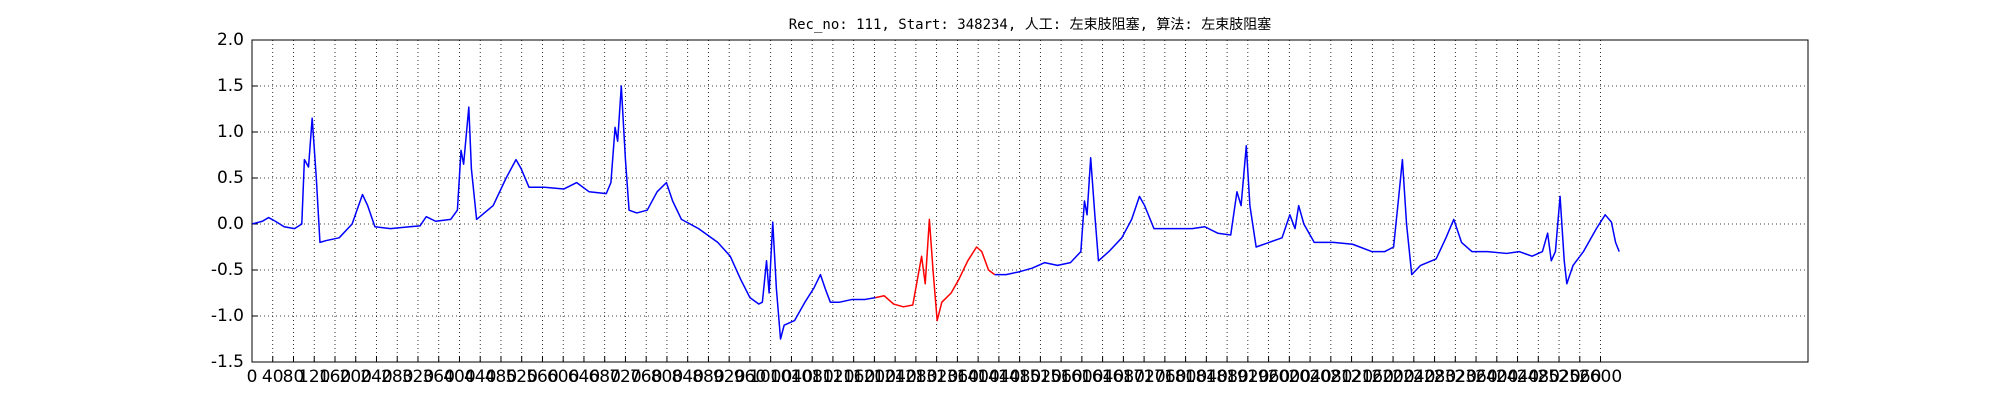 This screenshot has height=400, width=2000. I want to click on x-tick-label: 840, so click(687, 377).